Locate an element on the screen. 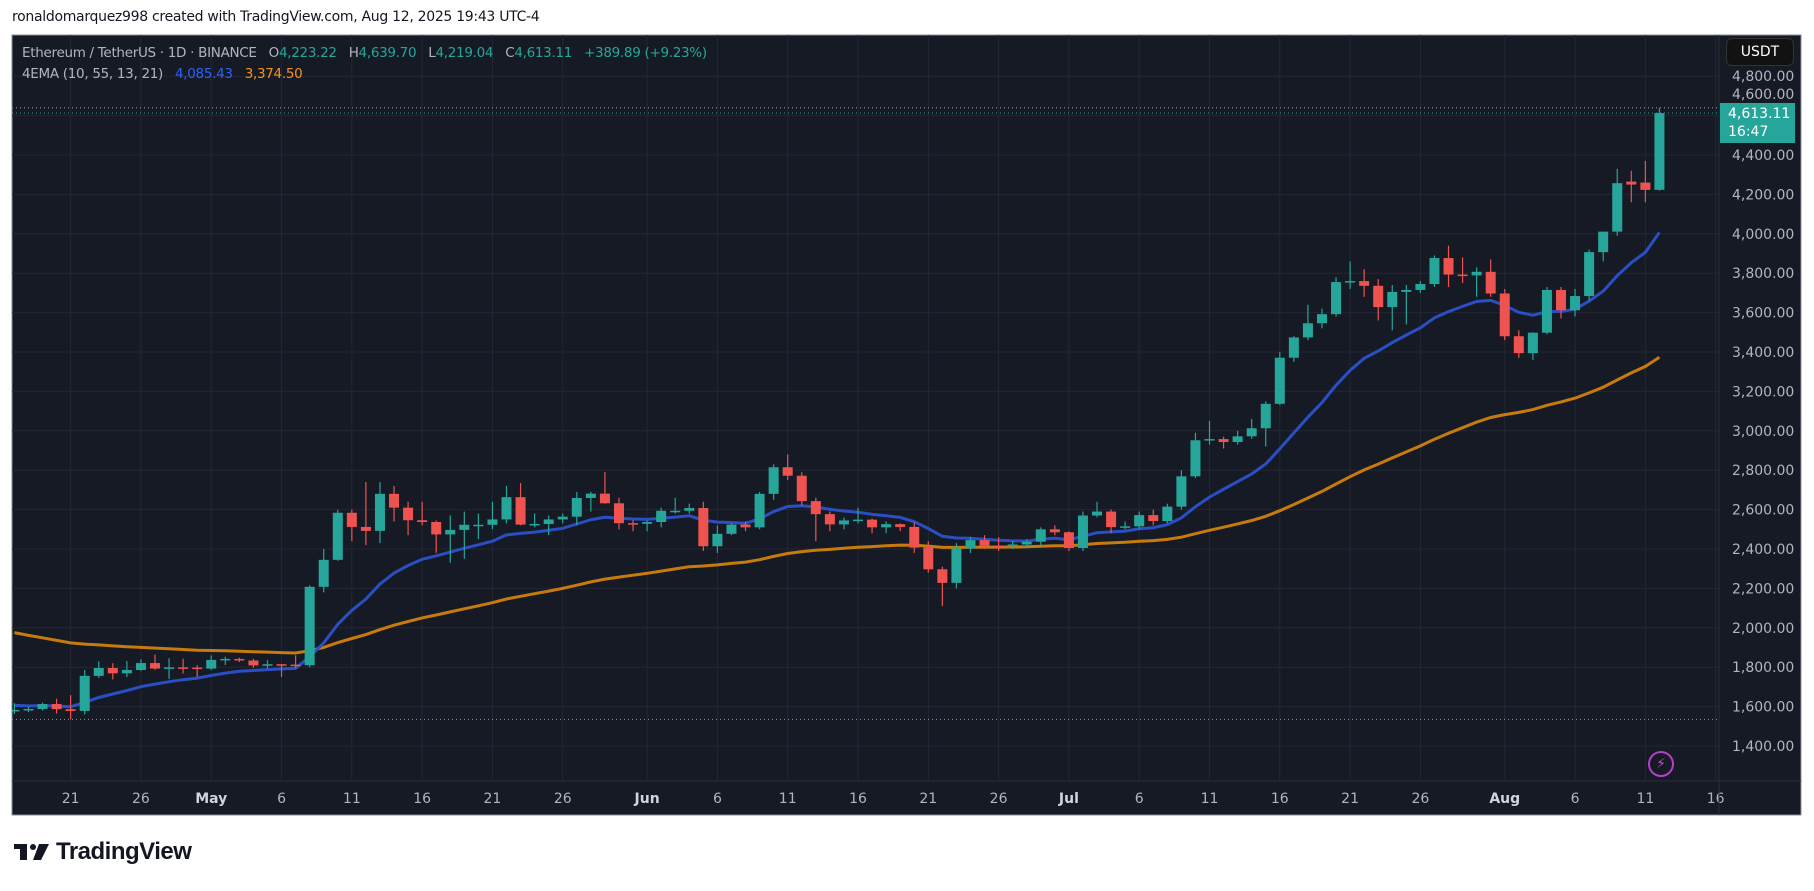 The image size is (1814, 891). x-tick-label: 6 is located at coordinates (717, 799).